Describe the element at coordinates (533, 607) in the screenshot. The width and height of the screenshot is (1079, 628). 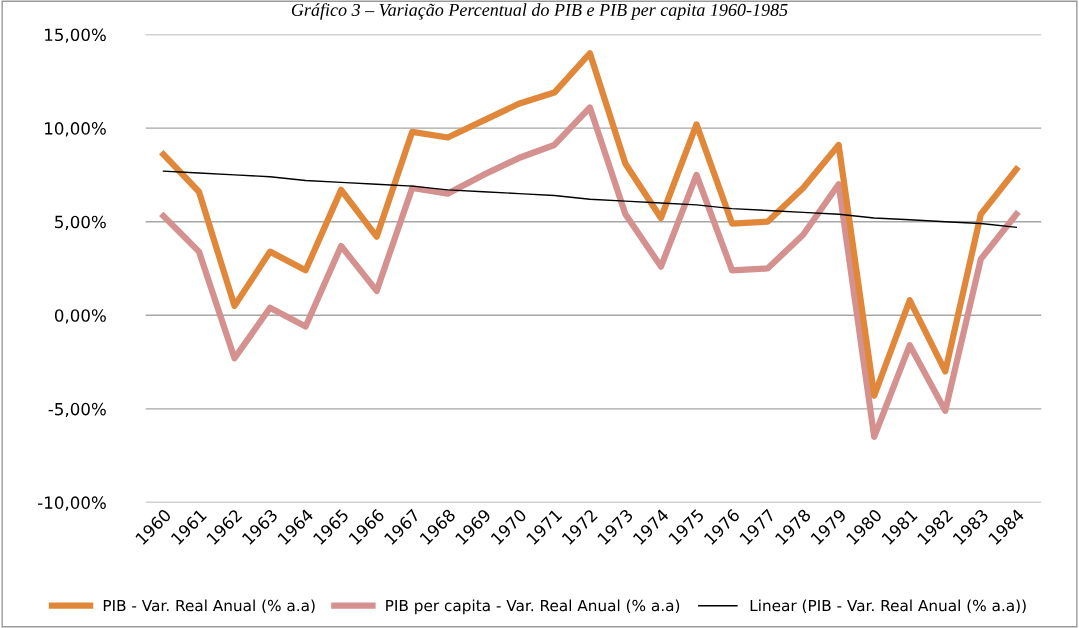
I see `legend-label: PIB per capita - Var. Real Anual (% a.a)` at that location.